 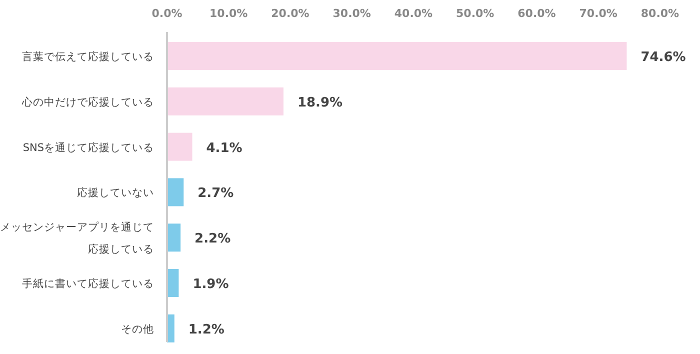 What do you see at coordinates (598, 13) in the screenshot?
I see `x-tick-label: 70.0%` at bounding box center [598, 13].